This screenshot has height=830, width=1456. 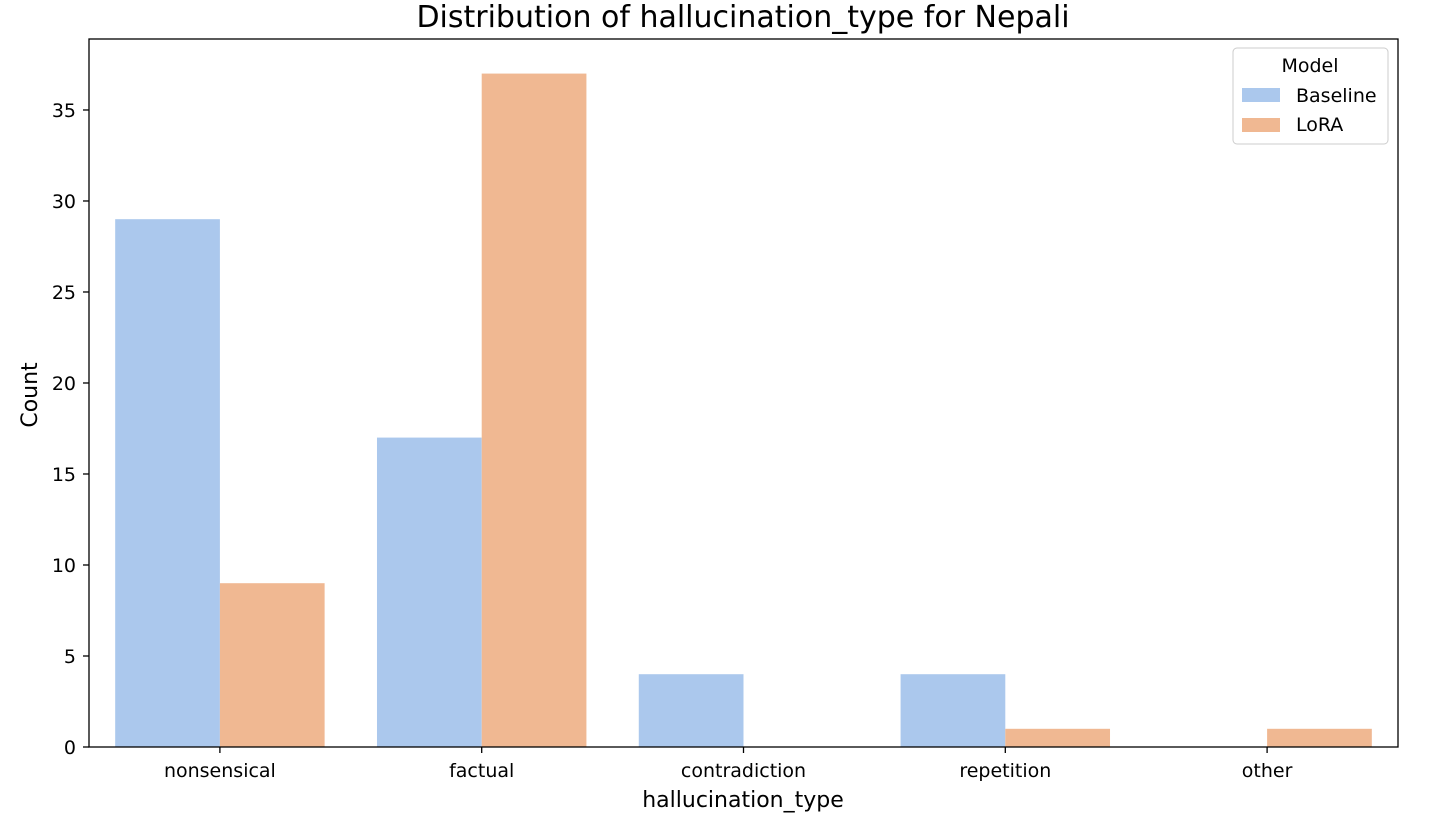 I want to click on bar-baseline-factual, so click(x=429, y=592).